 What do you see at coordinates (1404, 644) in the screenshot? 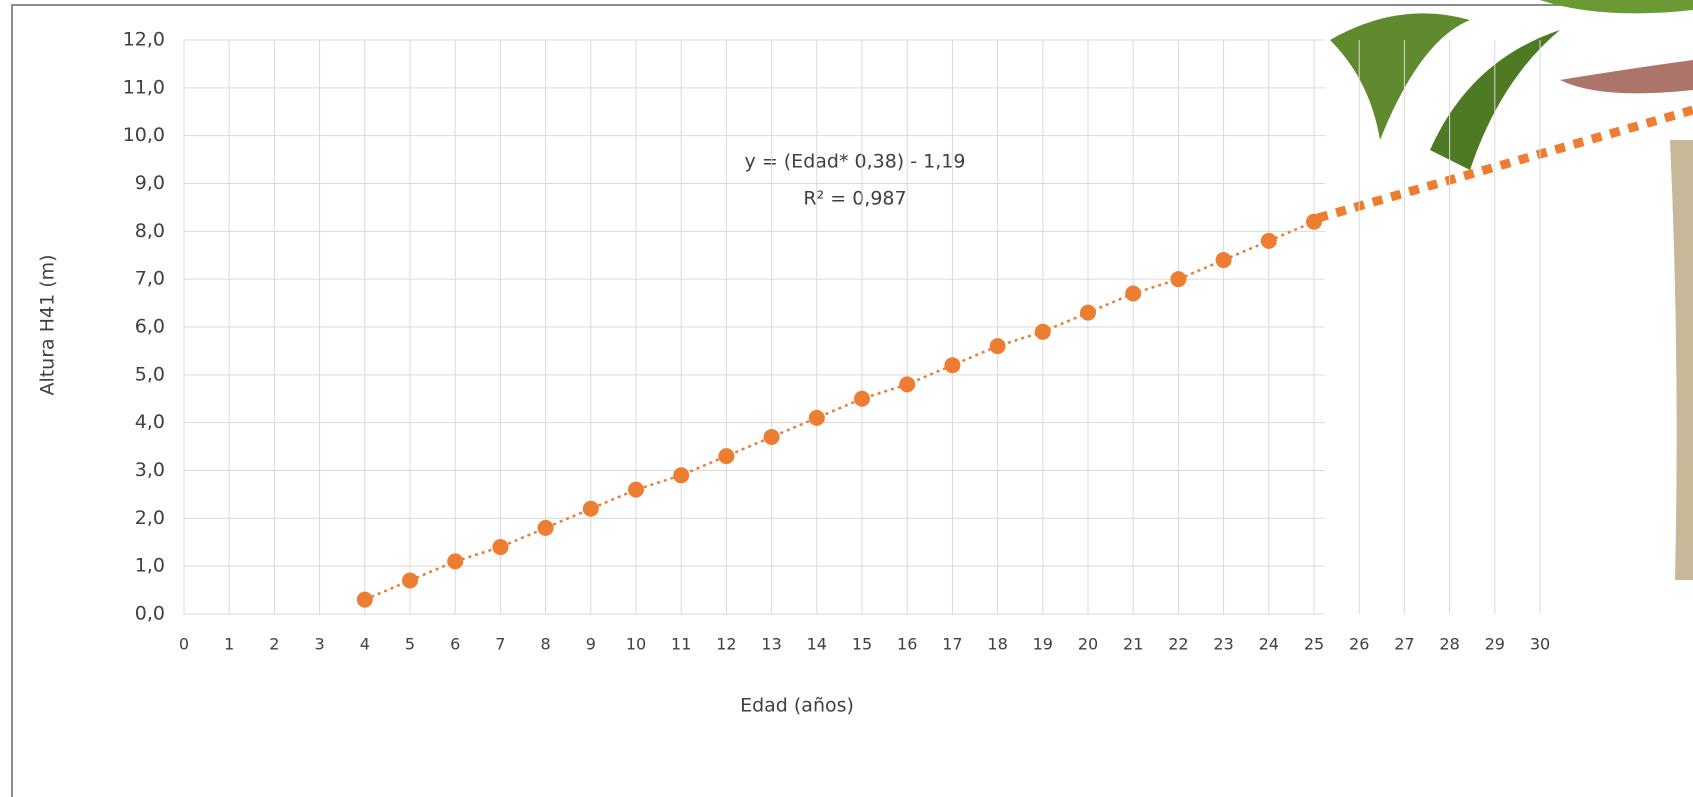
I see `x-tick-label: 27` at bounding box center [1404, 644].